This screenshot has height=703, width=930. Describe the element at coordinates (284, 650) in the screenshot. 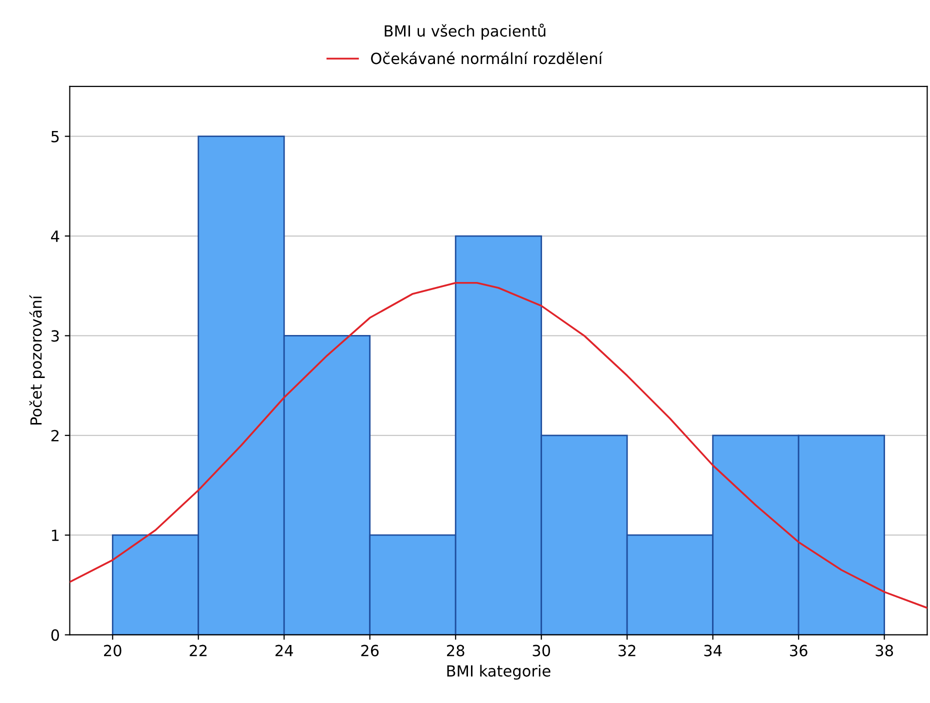

I see `x-tick-label: 24` at that location.